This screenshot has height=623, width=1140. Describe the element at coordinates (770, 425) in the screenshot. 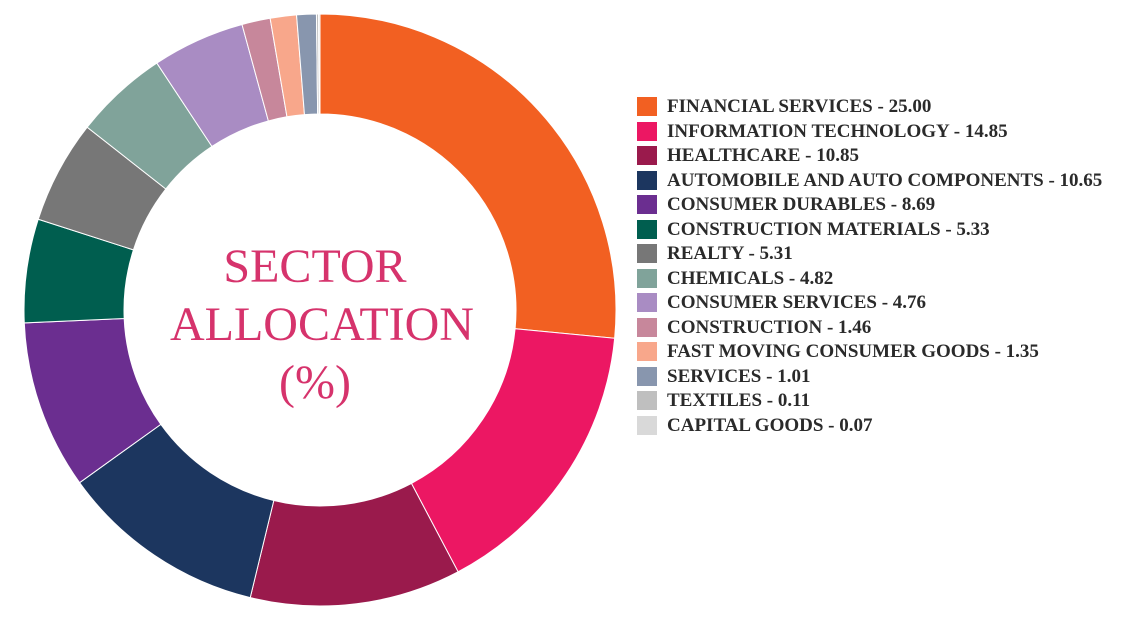

I see `legend-label-13: CAPITAL GOODS - 0.07` at that location.